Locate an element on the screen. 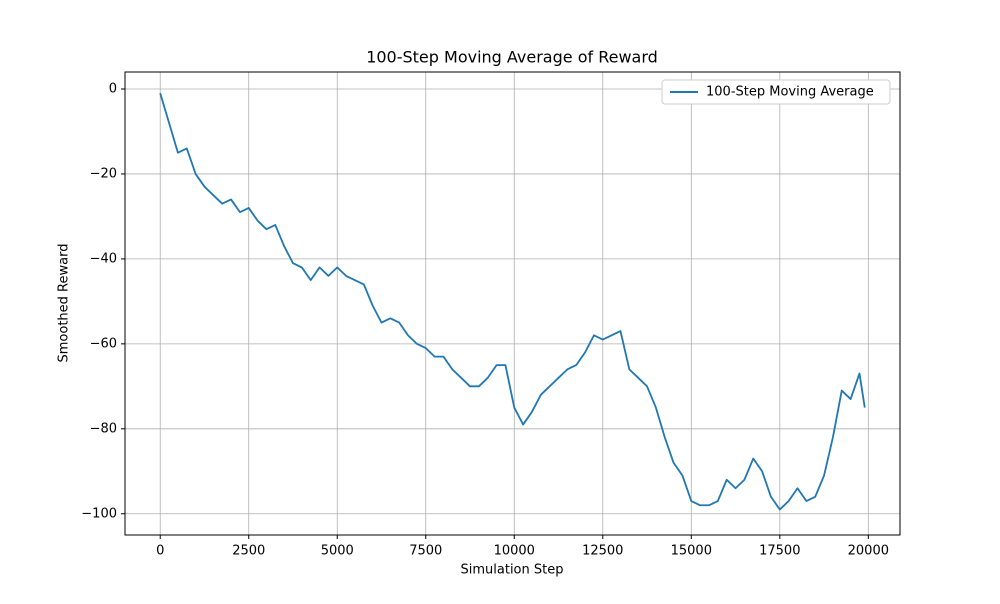 This screenshot has width=1000, height=604. y-tick-label: −40 is located at coordinates (103, 258).